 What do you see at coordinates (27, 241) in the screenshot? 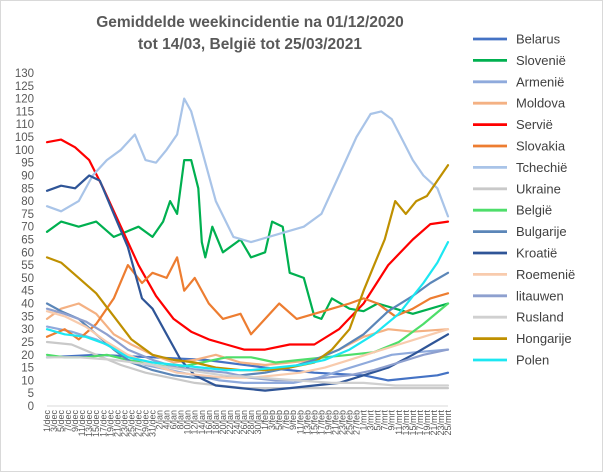
I see `y-tick-label: 65` at bounding box center [27, 241].